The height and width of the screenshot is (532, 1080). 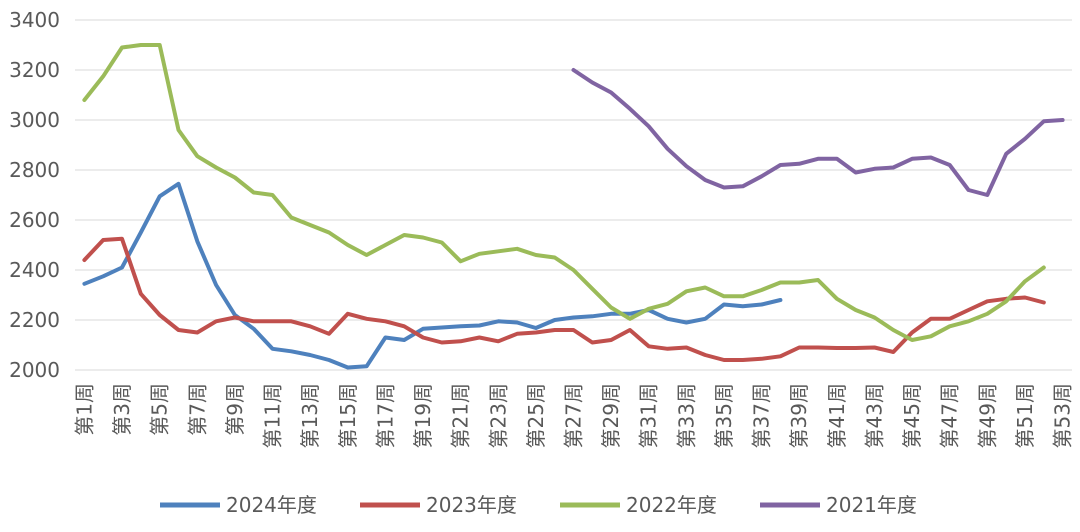 I want to click on x-tick-label: 第39周, so click(x=799, y=415).